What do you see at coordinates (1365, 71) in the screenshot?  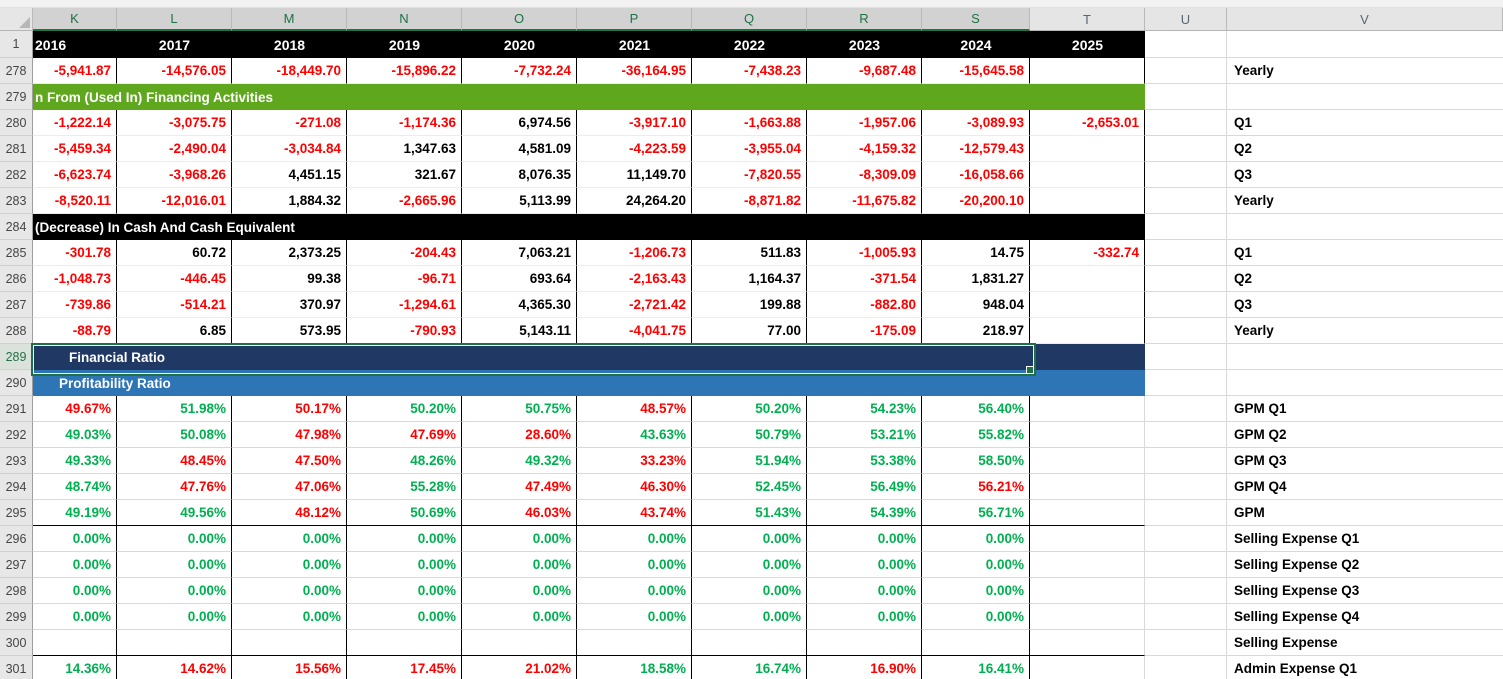 I see `cell-V278: Yearly` at bounding box center [1365, 71].